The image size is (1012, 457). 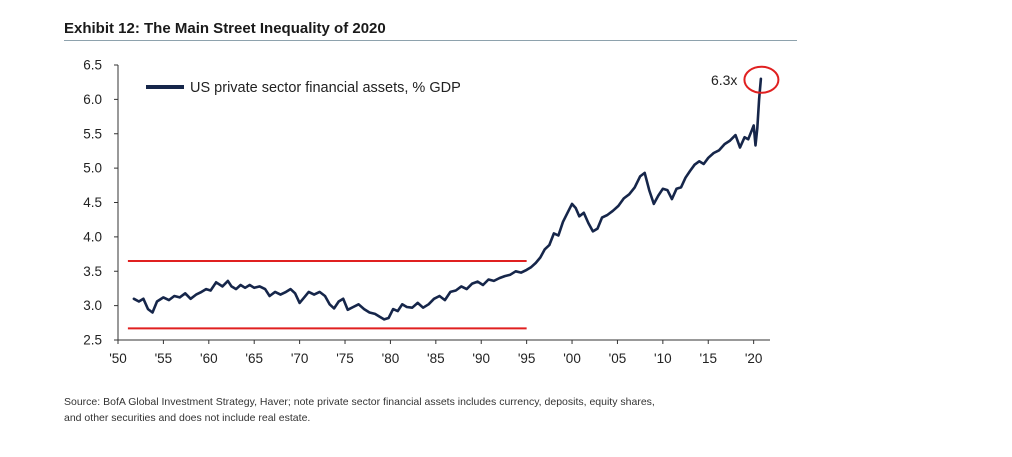 I want to click on y-tick-label: 5.0, so click(x=92, y=168).